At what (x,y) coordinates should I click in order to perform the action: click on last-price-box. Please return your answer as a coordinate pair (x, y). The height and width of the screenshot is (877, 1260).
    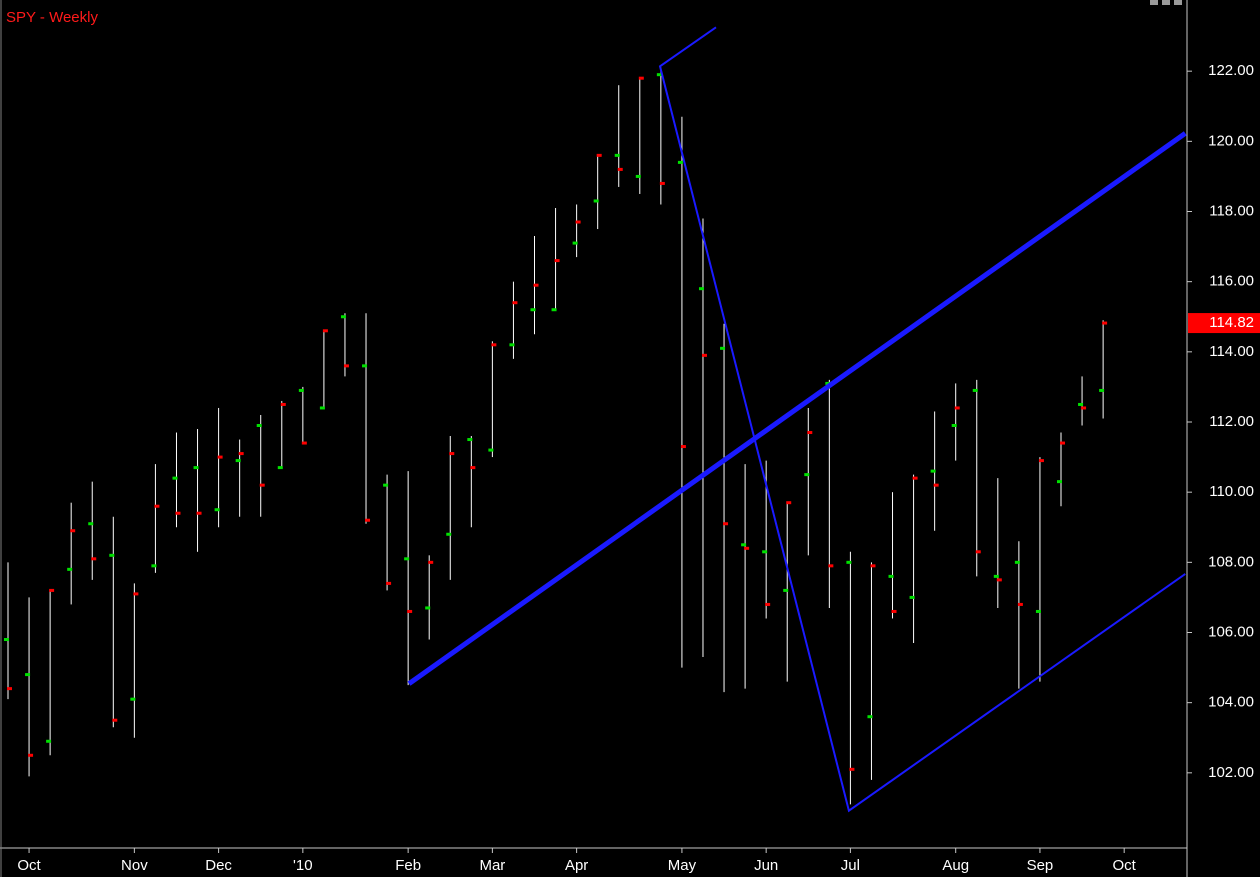
    Looking at the image, I should click on (1224, 323).